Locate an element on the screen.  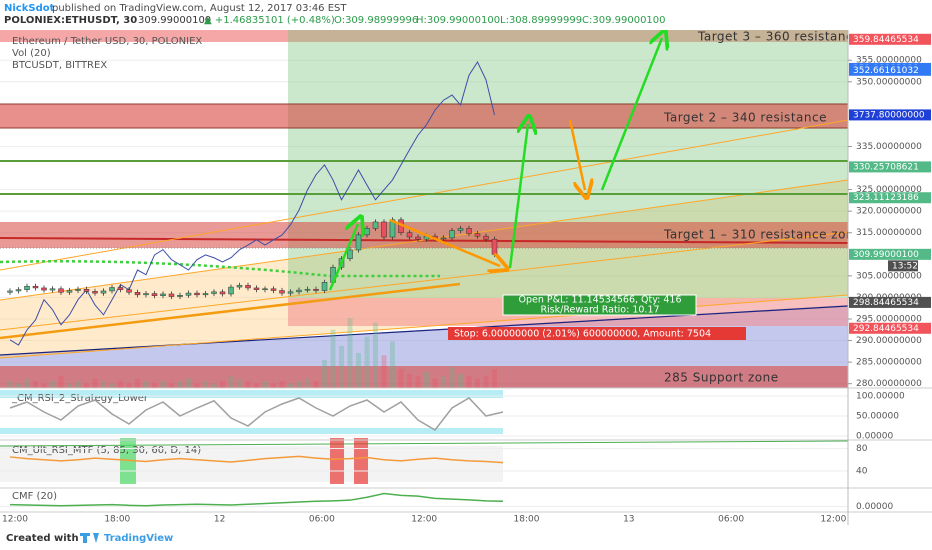
y-tick-label: 295.00000000 is located at coordinates (889, 319).